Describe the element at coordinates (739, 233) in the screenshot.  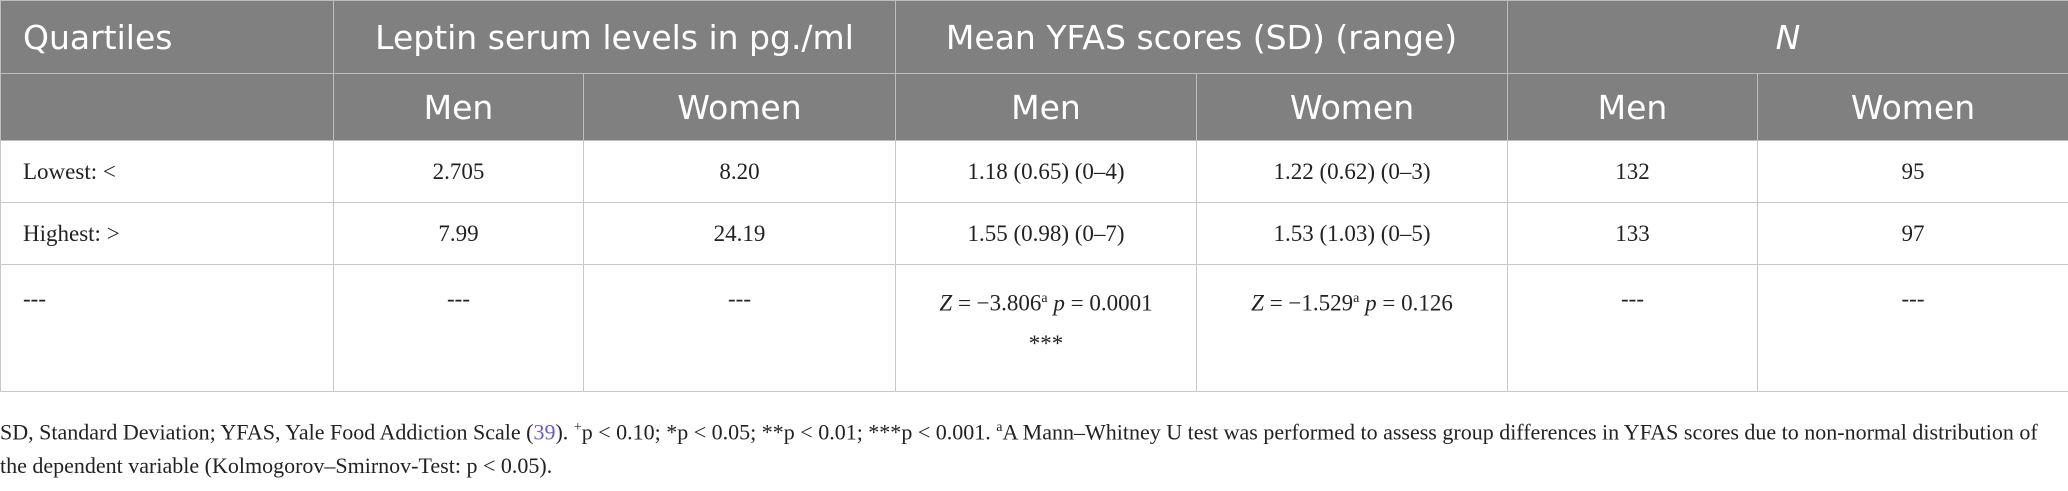
I see `cell-leptin-women: 24.19` at that location.